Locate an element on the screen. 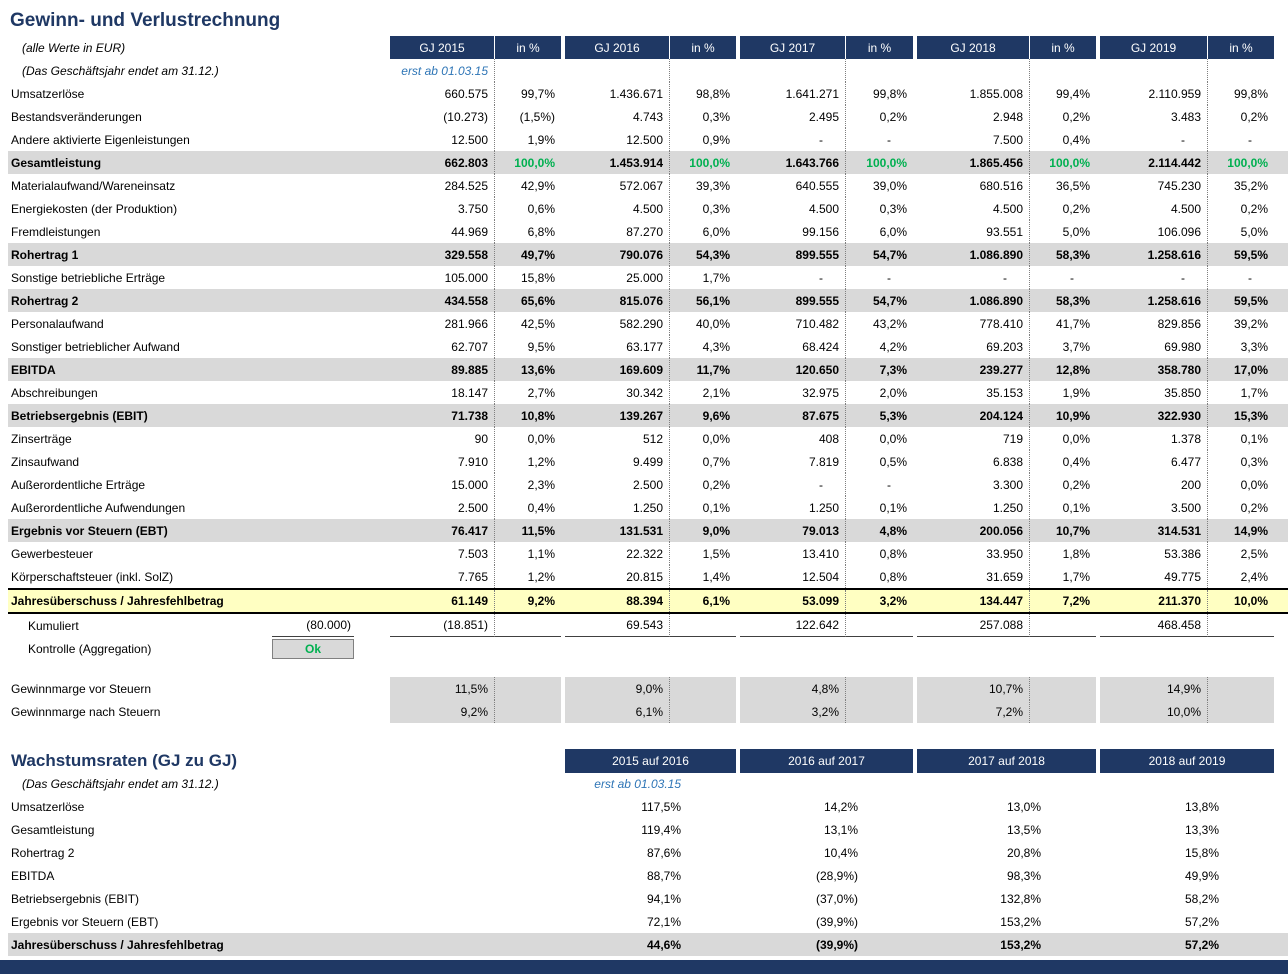 The image size is (1288, 974). pct-cell: 54,3% is located at coordinates (702, 254).